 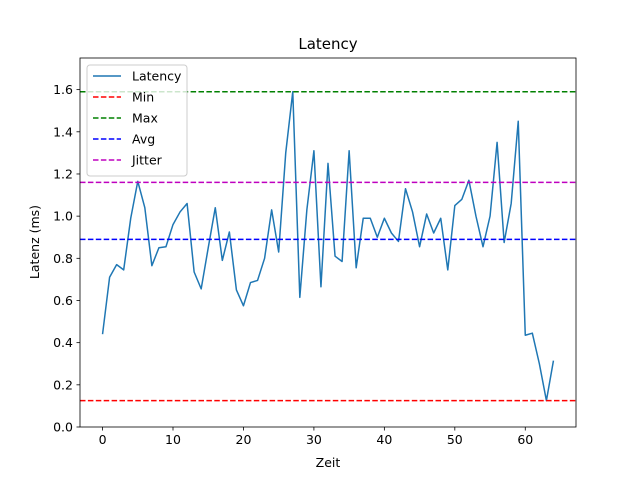 What do you see at coordinates (63, 173) in the screenshot?
I see `y-tick-label: 1.2` at bounding box center [63, 173].